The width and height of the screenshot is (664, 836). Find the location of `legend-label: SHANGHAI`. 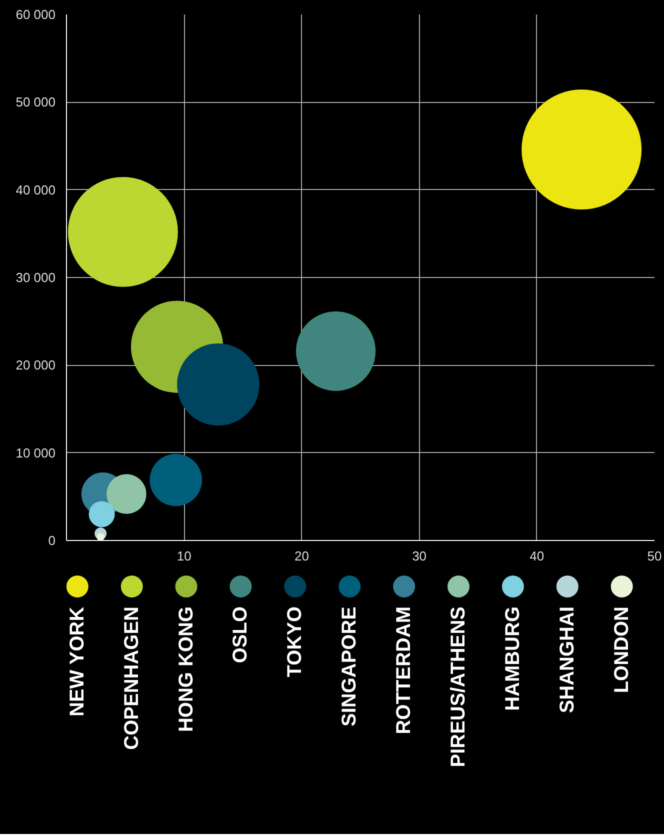

legend-label: SHANGHAI is located at coordinates (567, 660).